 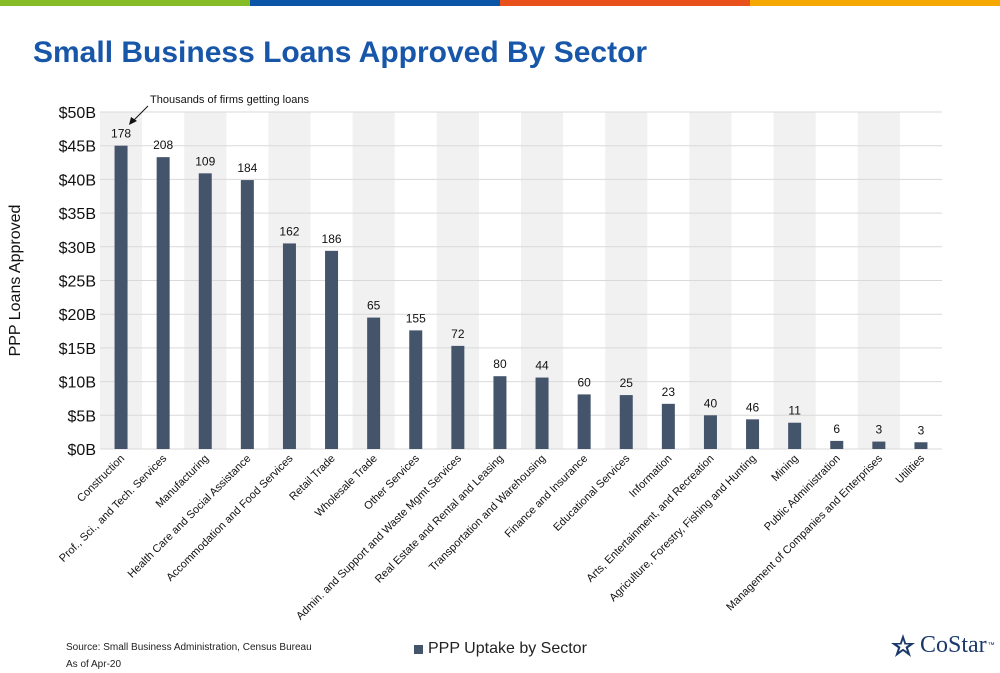 What do you see at coordinates (711, 403) in the screenshot?
I see `data-label: 40` at bounding box center [711, 403].